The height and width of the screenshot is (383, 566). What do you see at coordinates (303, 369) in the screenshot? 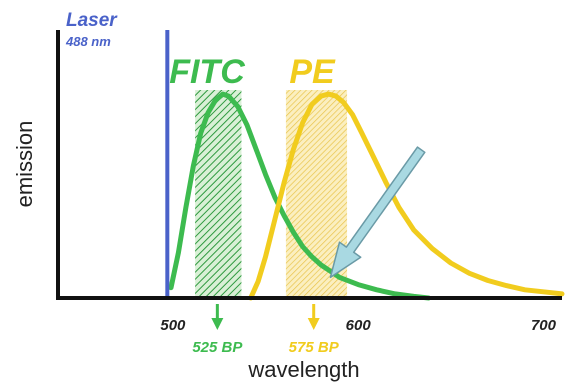
I see `x-axis-title: wavelength` at bounding box center [303, 369].